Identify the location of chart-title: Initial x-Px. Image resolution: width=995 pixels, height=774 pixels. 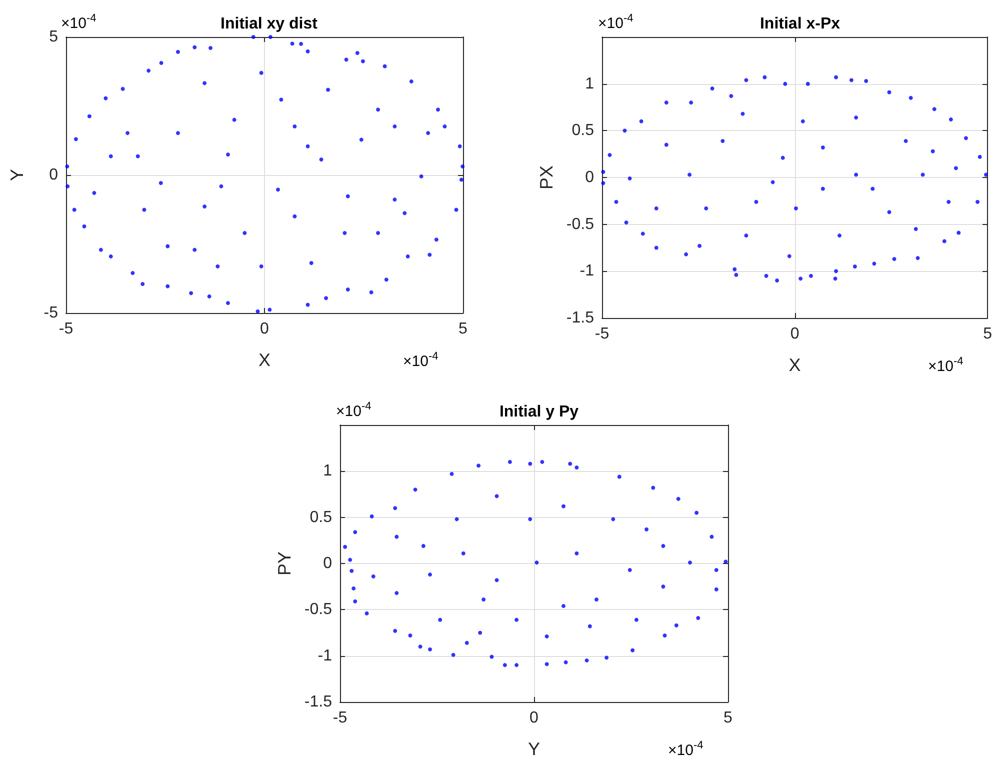
(800, 24).